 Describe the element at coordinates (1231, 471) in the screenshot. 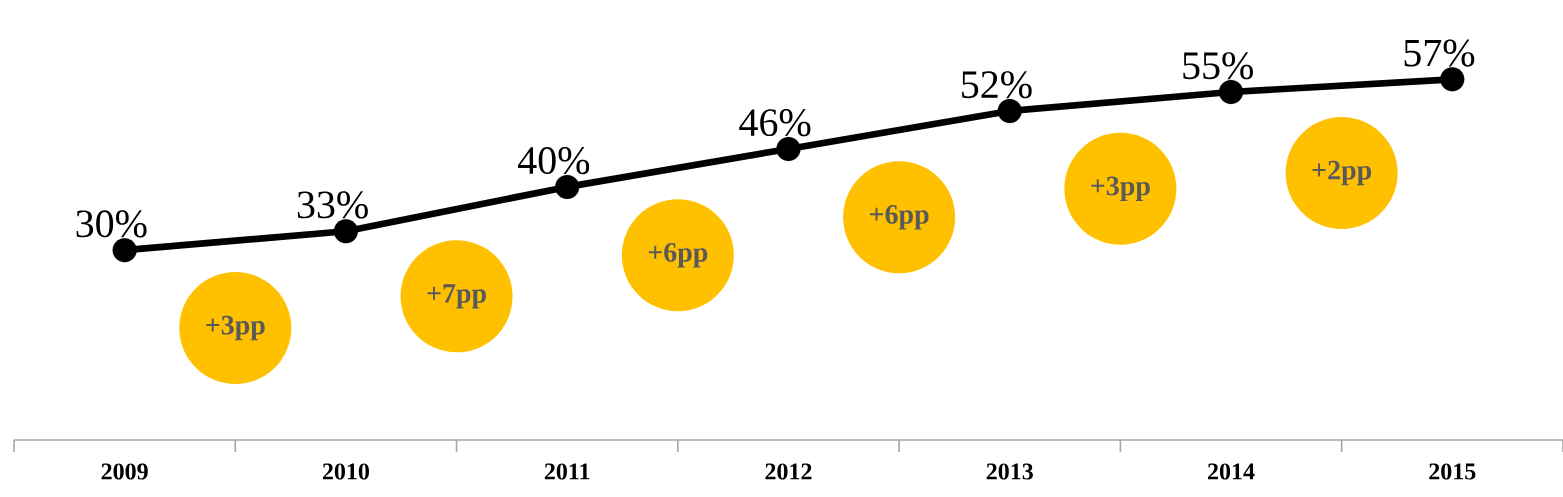

I see `x-tick-label: 2014` at that location.